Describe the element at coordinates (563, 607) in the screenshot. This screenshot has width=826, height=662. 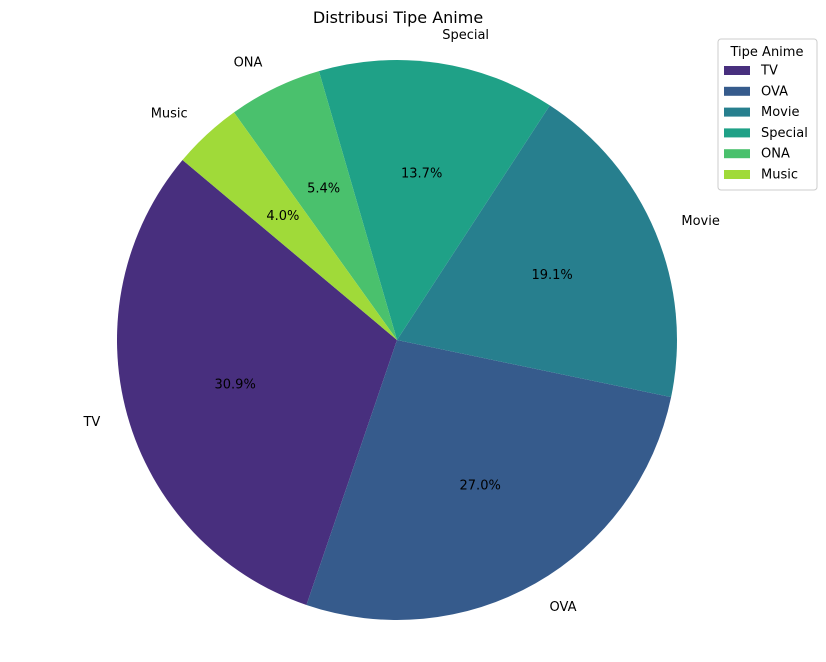
I see `slice-label-ova: OVA` at that location.